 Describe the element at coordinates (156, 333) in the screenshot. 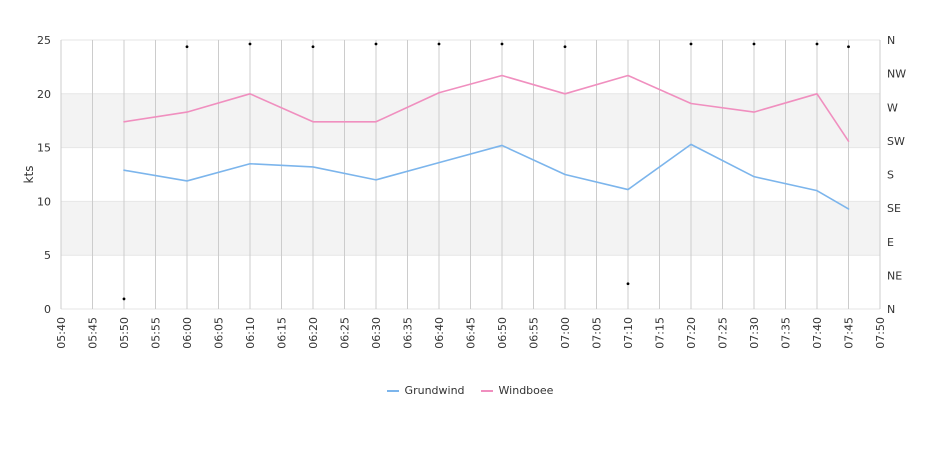

I see `x-tick-label-3: 05:55` at that location.